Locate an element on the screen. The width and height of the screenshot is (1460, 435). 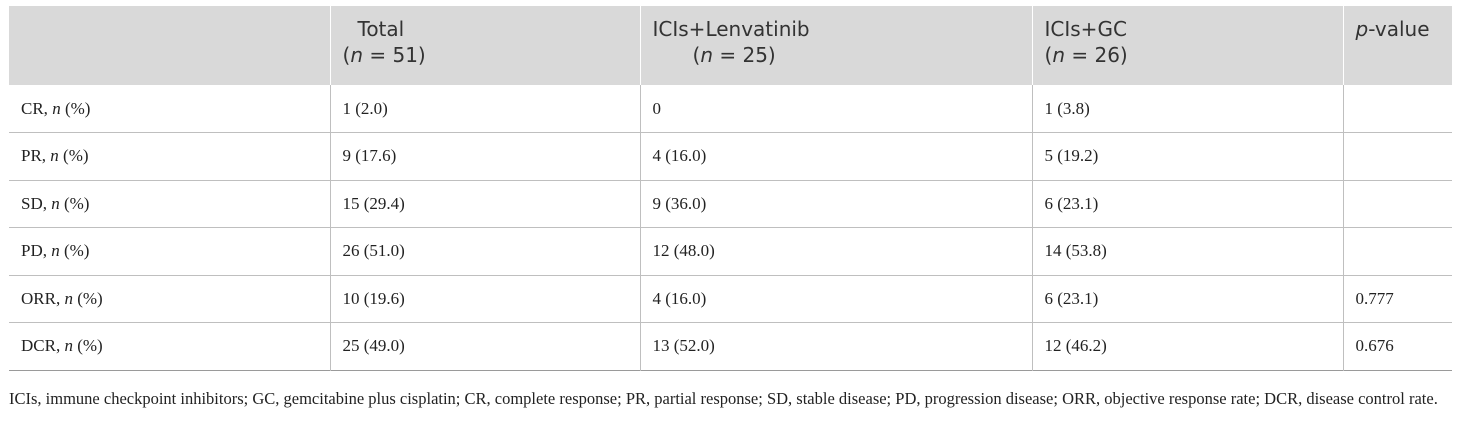
cell-total: 9 (17.6) is located at coordinates (484, 156).